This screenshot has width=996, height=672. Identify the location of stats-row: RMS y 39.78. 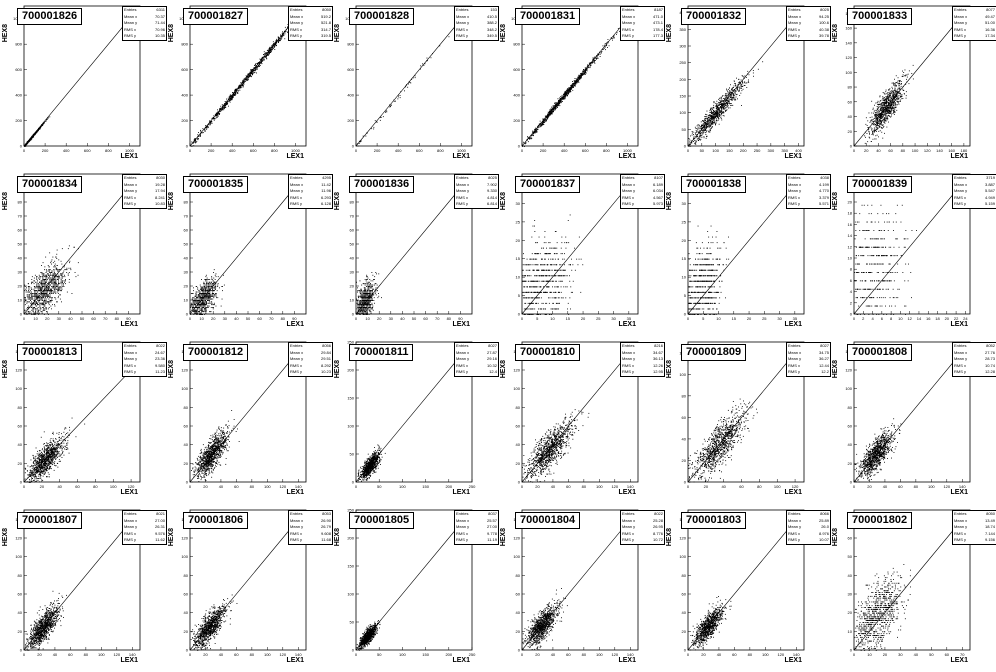
(808, 36).